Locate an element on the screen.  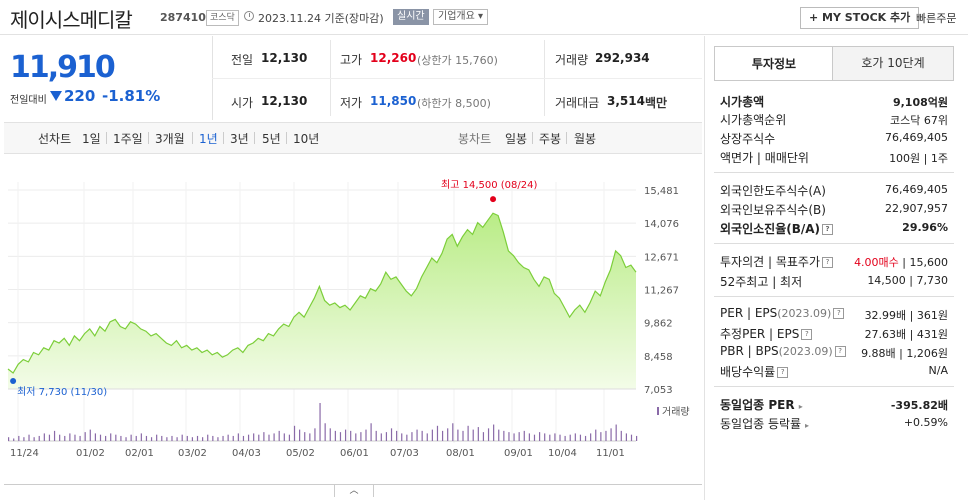
tab-weekly: 주봉 is located at coordinates (550, 139).